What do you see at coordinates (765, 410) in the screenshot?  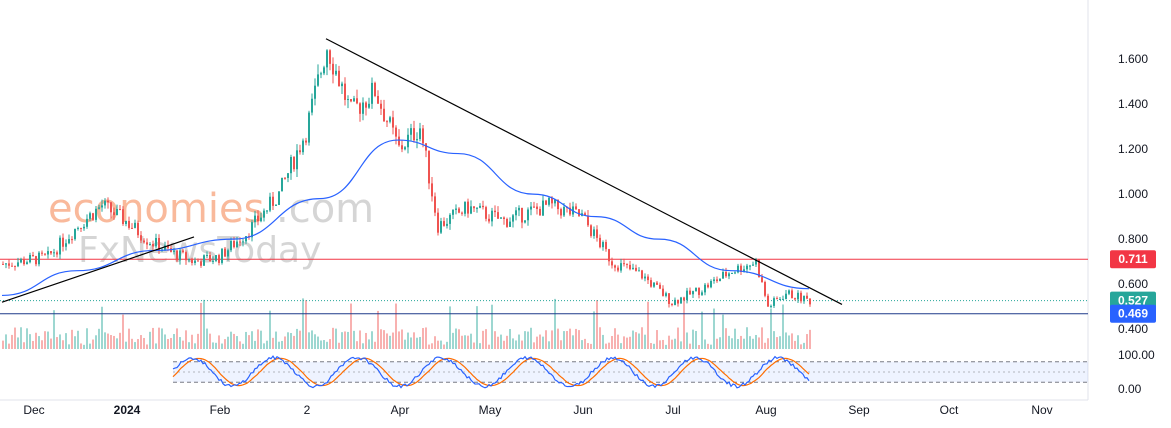 I see `time-tick-label: Aug` at bounding box center [765, 410].